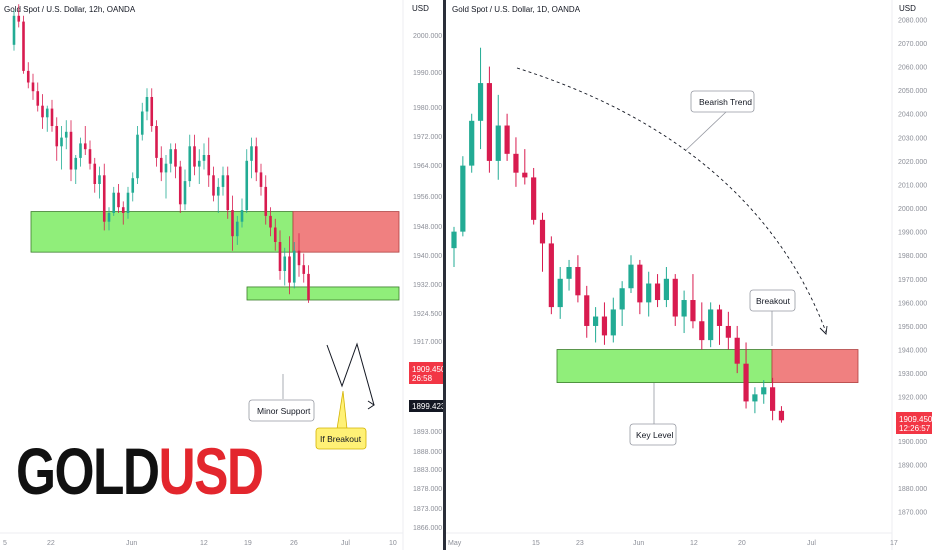 The height and width of the screenshot is (550, 932). Describe the element at coordinates (912, 303) in the screenshot. I see `y-tick-label: 1960.000` at that location.